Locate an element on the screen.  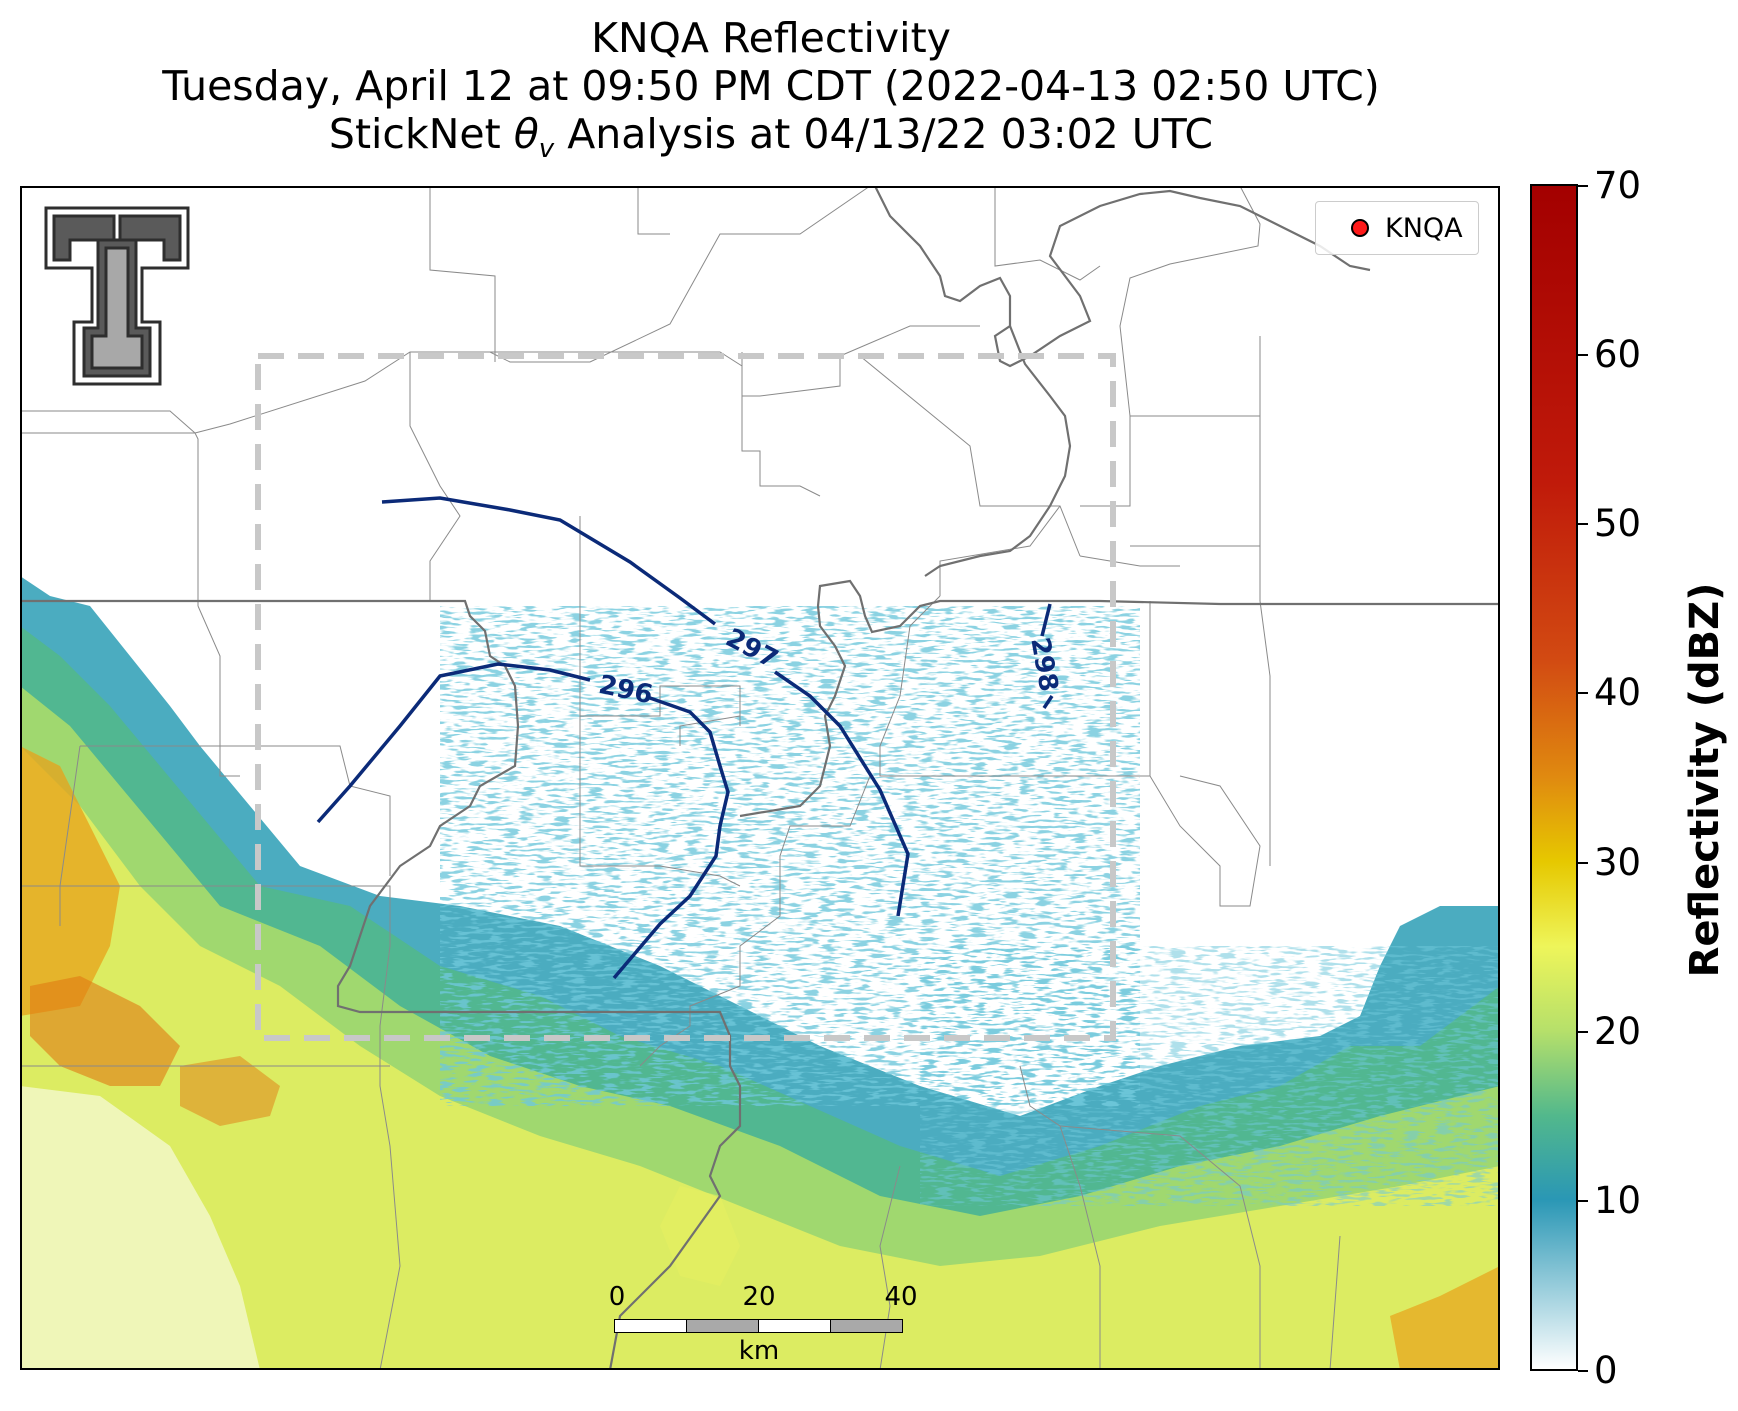
scale-tick-20: 20 is located at coordinates (759, 1297).